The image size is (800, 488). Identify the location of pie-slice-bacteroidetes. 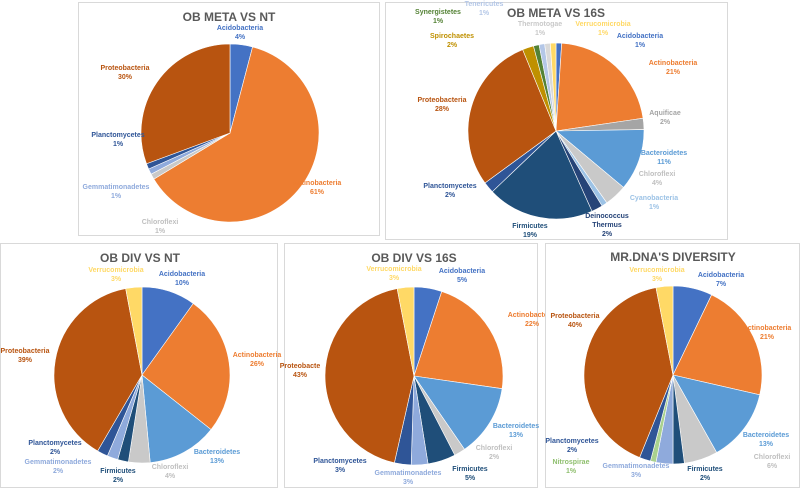
(458, 412).